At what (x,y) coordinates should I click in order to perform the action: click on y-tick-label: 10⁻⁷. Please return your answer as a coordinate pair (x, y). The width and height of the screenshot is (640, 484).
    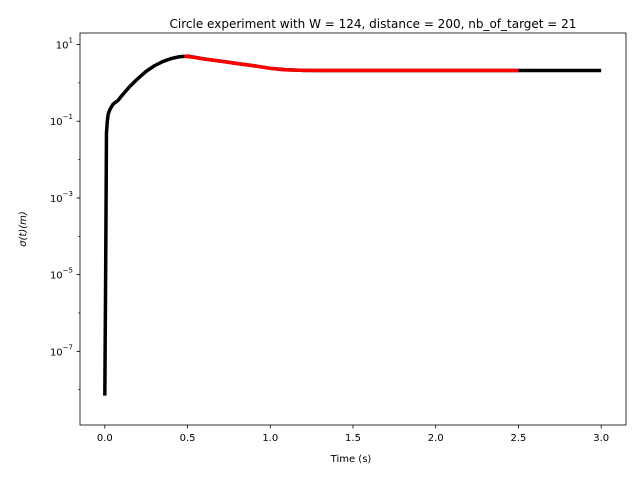
    Looking at the image, I should click on (61, 350).